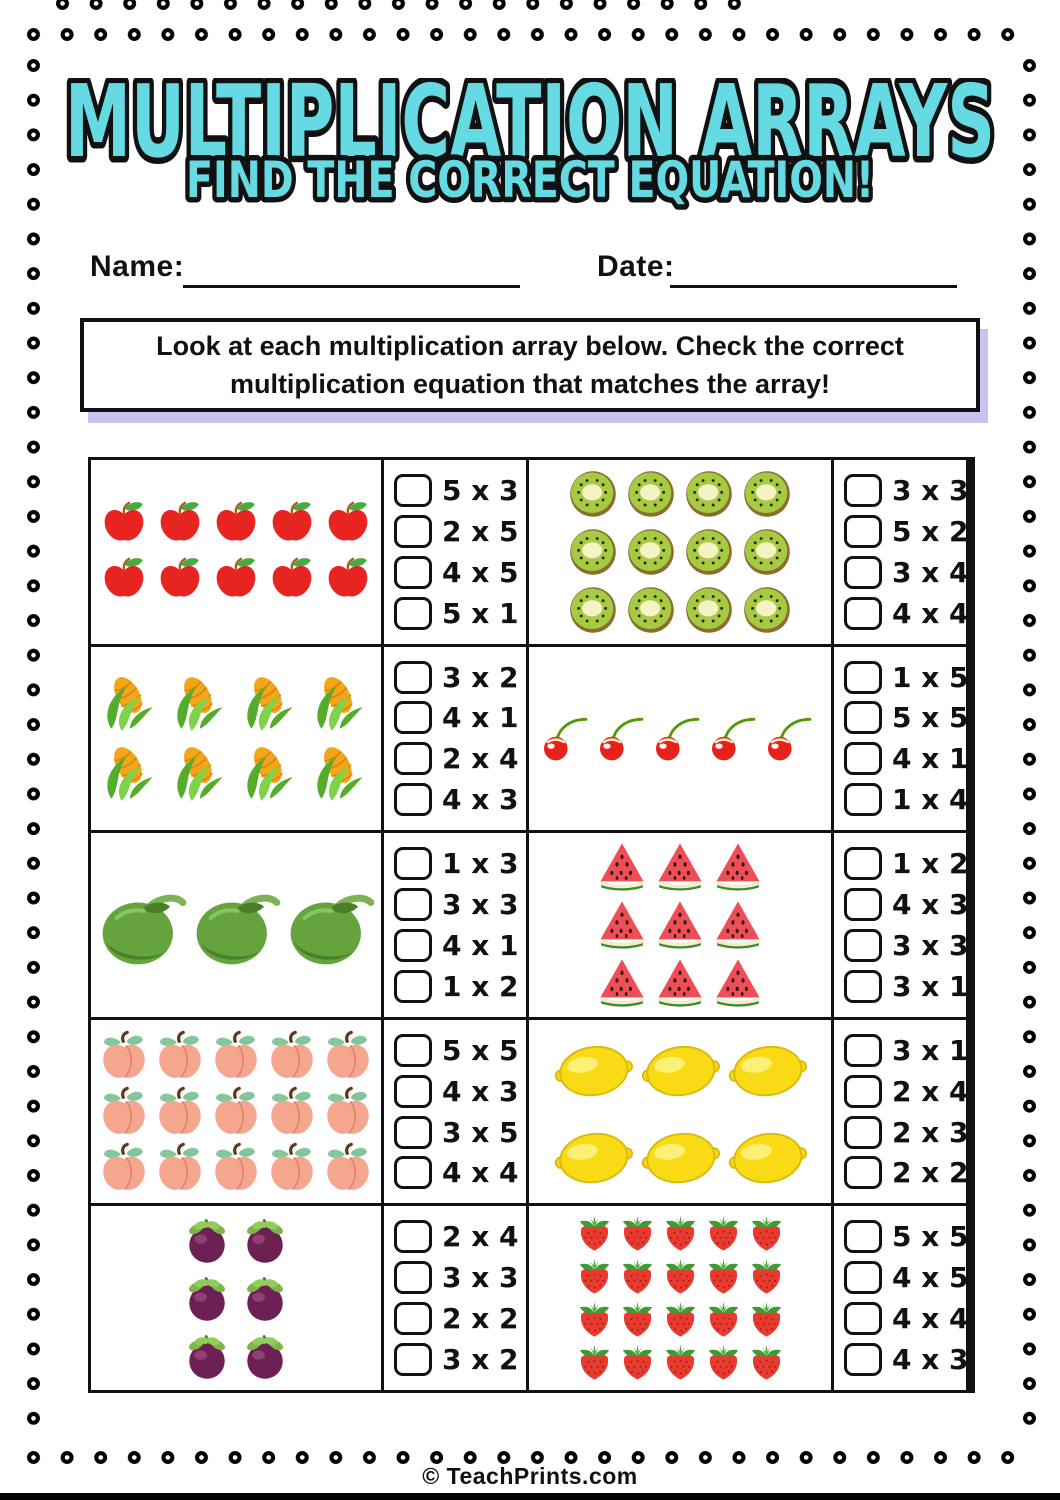 This screenshot has width=1060, height=1500. Describe the element at coordinates (929, 531) in the screenshot. I see `equation-option-label: 5 x 2` at that location.